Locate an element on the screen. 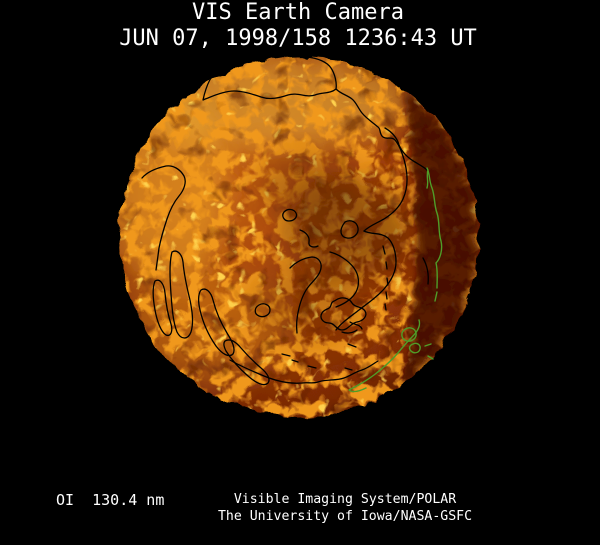 The width and height of the screenshot is (600, 545). island-small is located at coordinates (262, 310).